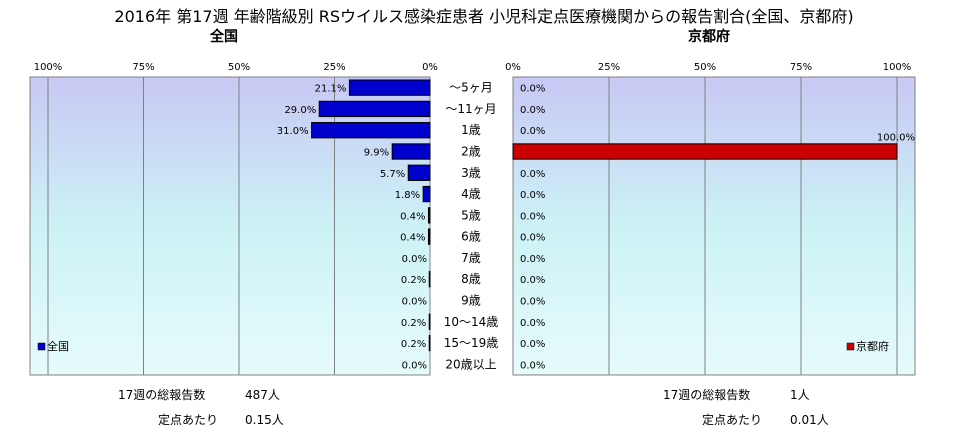  I want to click on category-label: 6歳, so click(471, 237).